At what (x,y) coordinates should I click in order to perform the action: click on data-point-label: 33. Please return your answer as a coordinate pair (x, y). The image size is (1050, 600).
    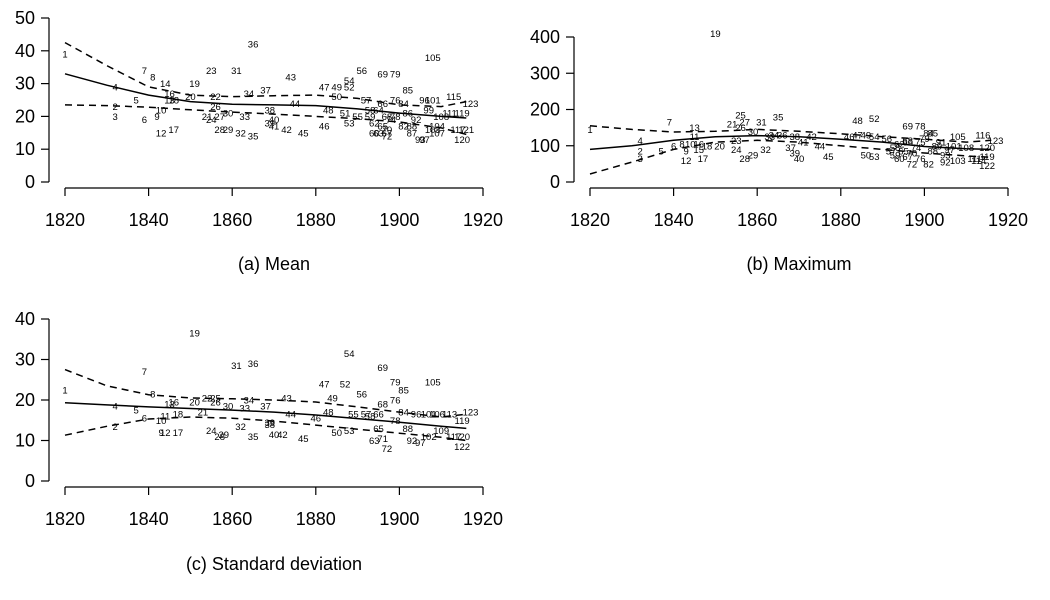
    Looking at the image, I should click on (244, 117).